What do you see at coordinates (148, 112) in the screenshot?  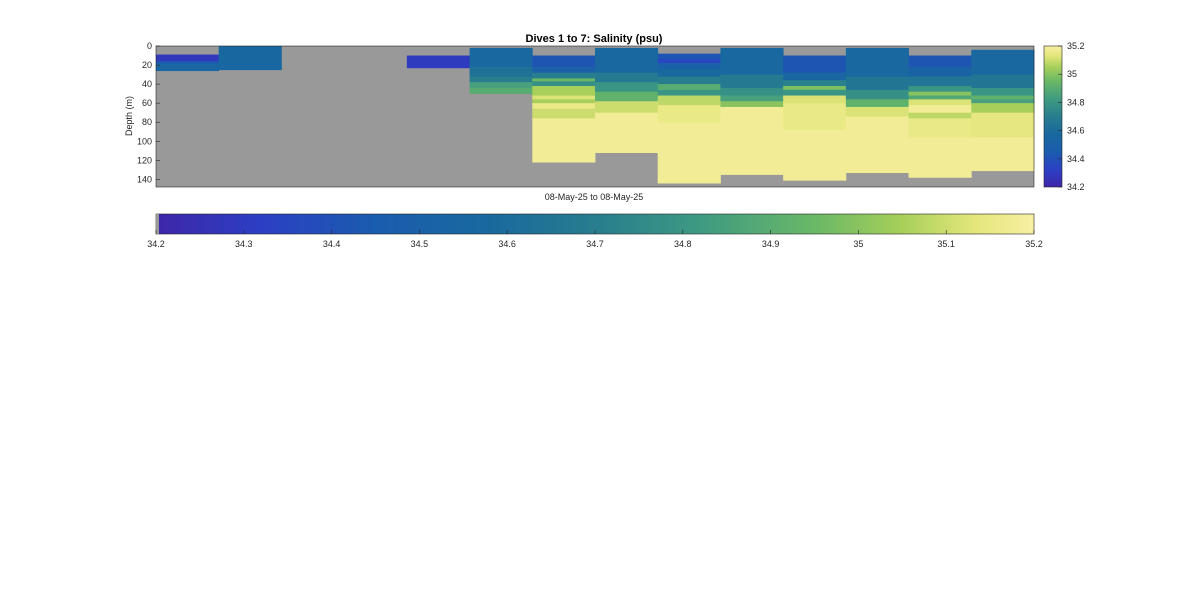 I see `y-axis: 0 20 40 60 80 100 120 140` at bounding box center [148, 112].